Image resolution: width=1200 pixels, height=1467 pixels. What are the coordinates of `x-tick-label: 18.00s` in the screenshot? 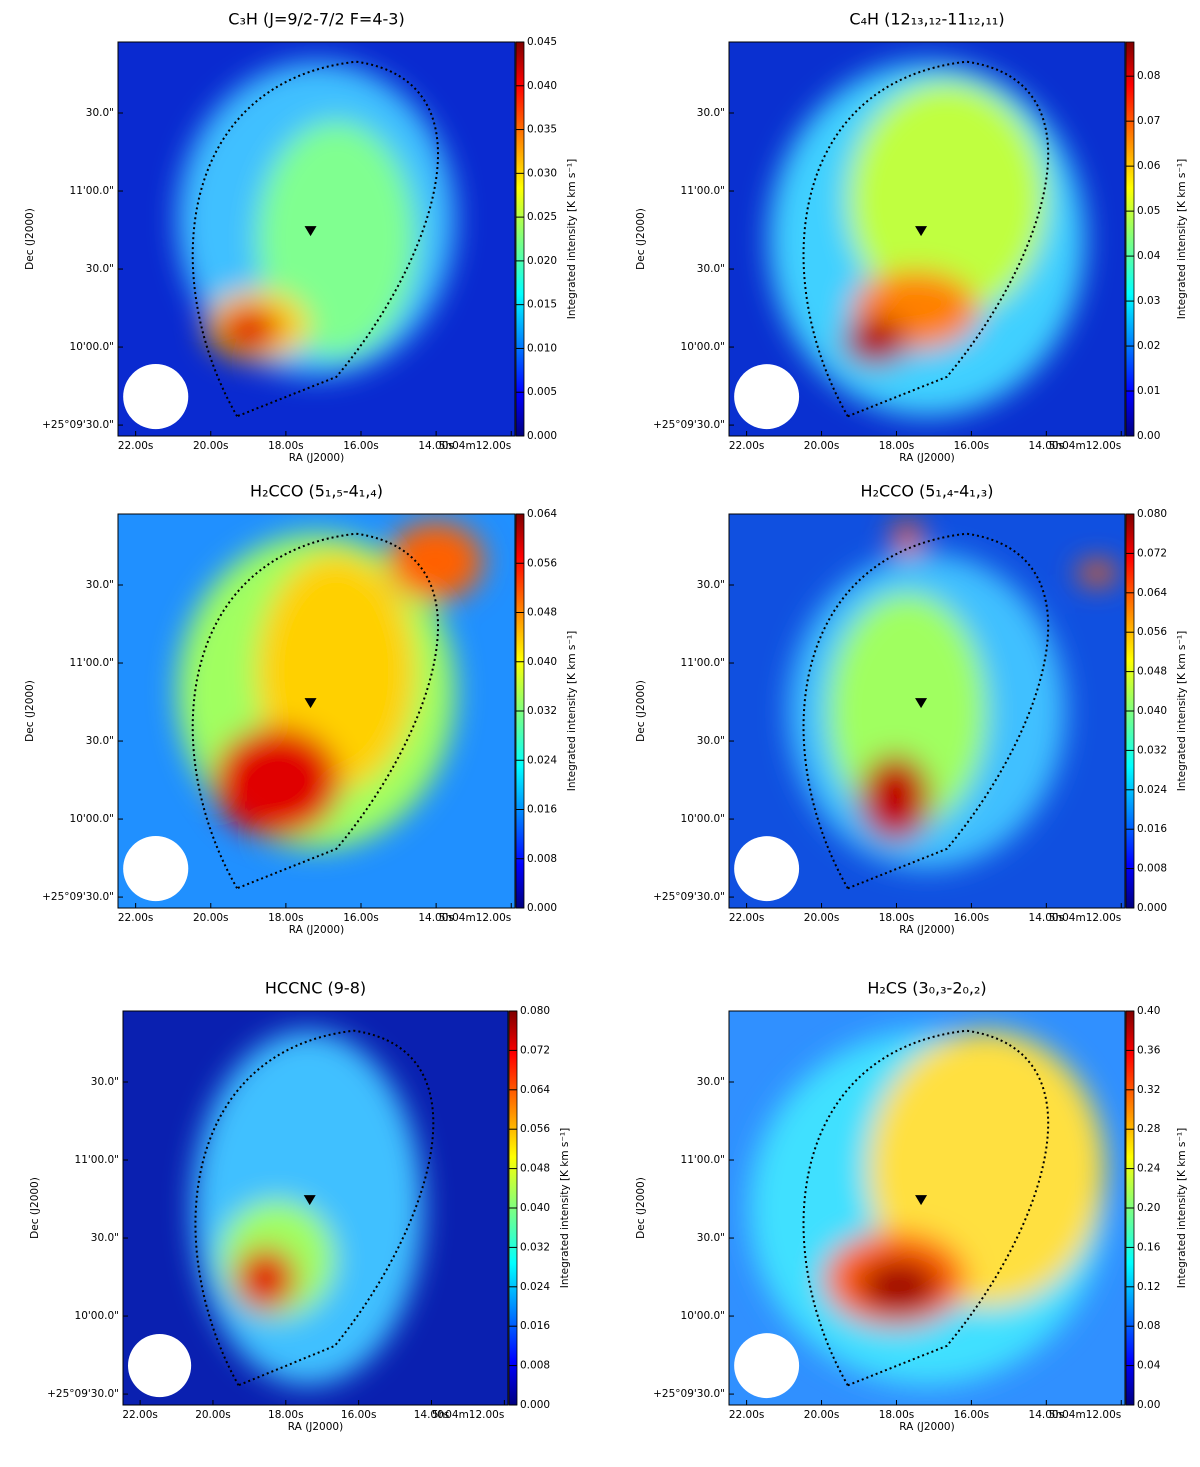 It's located at (897, 1415).